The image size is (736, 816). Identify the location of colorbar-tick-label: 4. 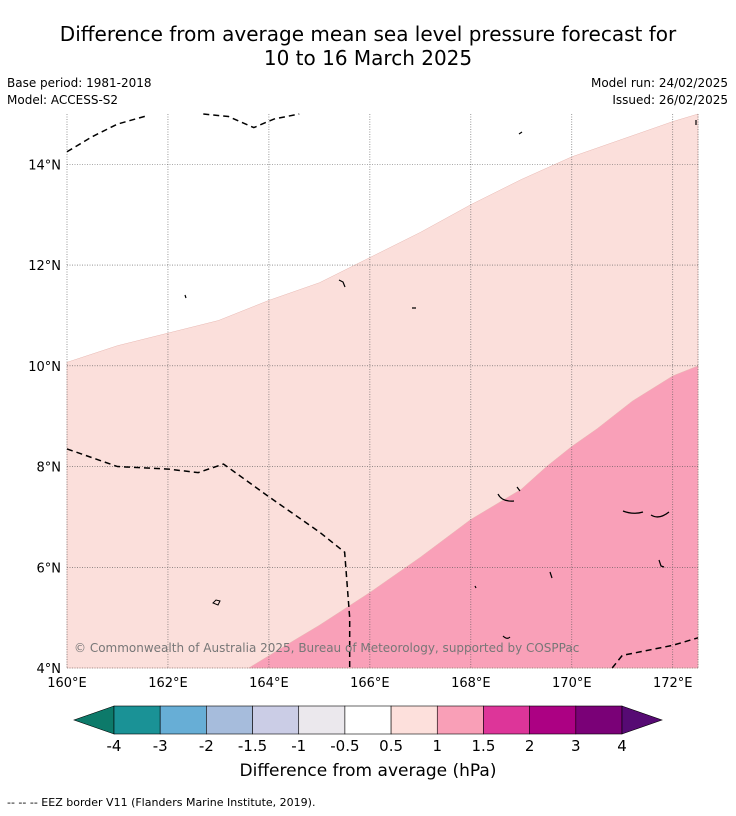
(622, 746).